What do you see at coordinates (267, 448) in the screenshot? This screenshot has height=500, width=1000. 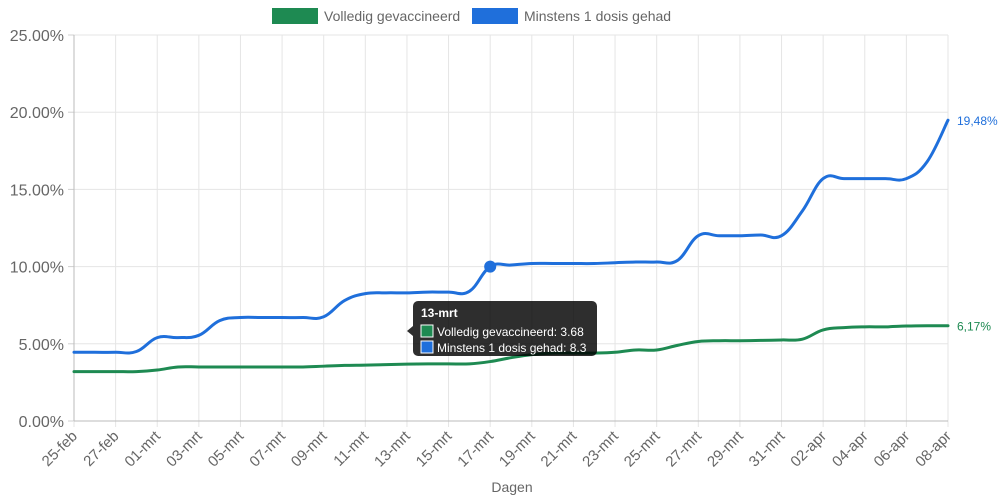 I see `x-tick-label: 07-mrt` at bounding box center [267, 448].